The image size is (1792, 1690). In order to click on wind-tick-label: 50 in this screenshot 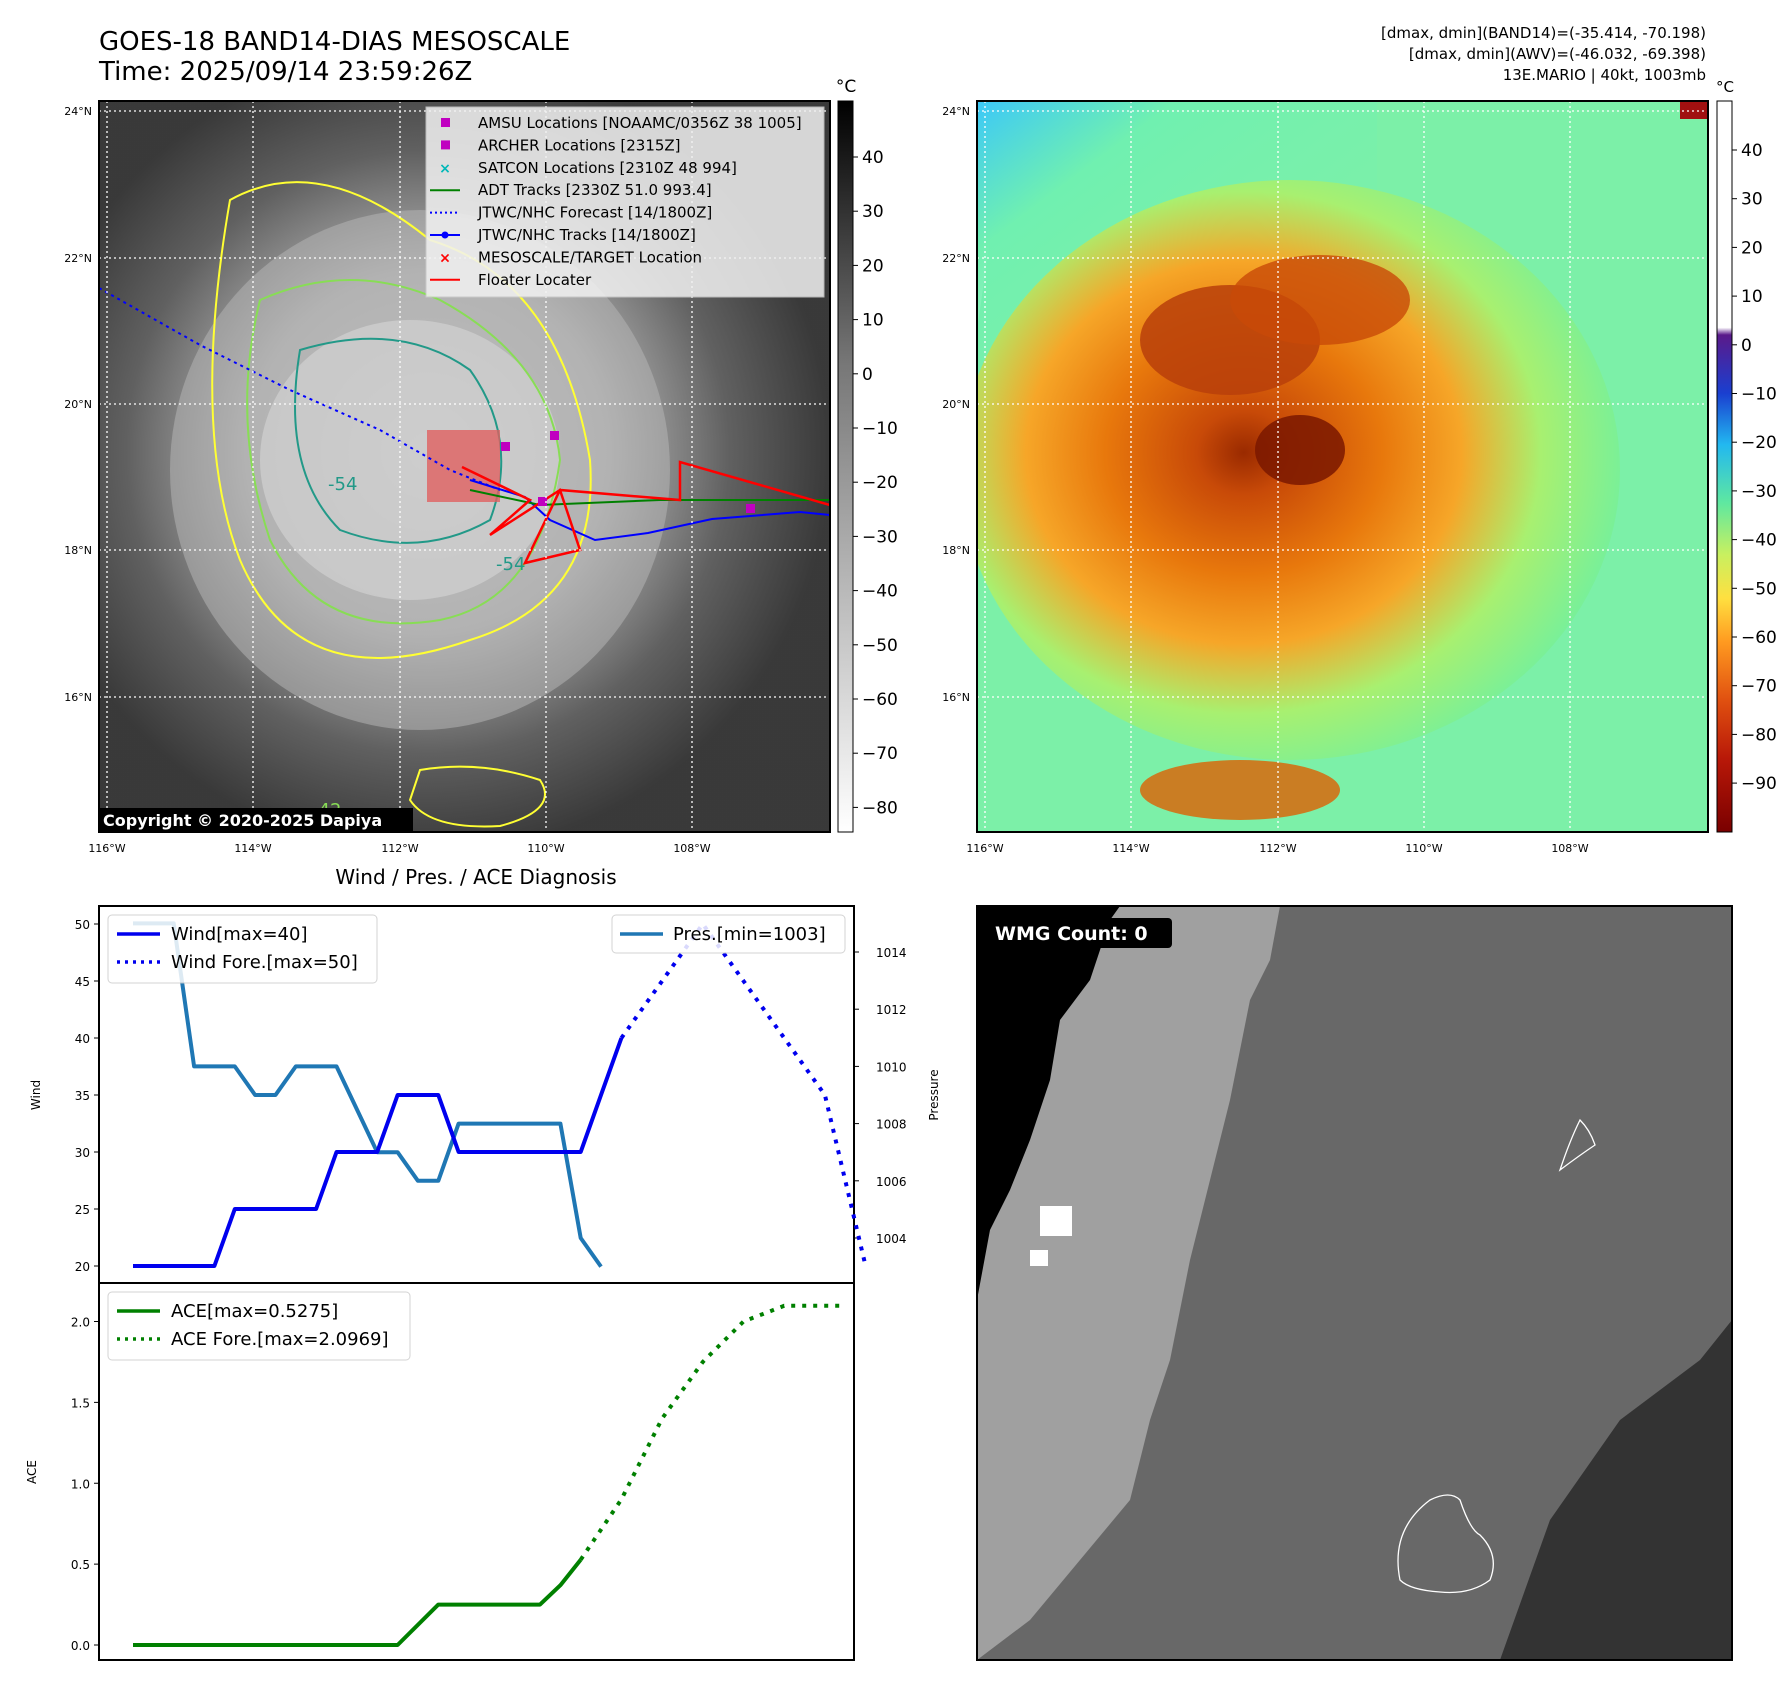, I will do `click(82, 925)`.